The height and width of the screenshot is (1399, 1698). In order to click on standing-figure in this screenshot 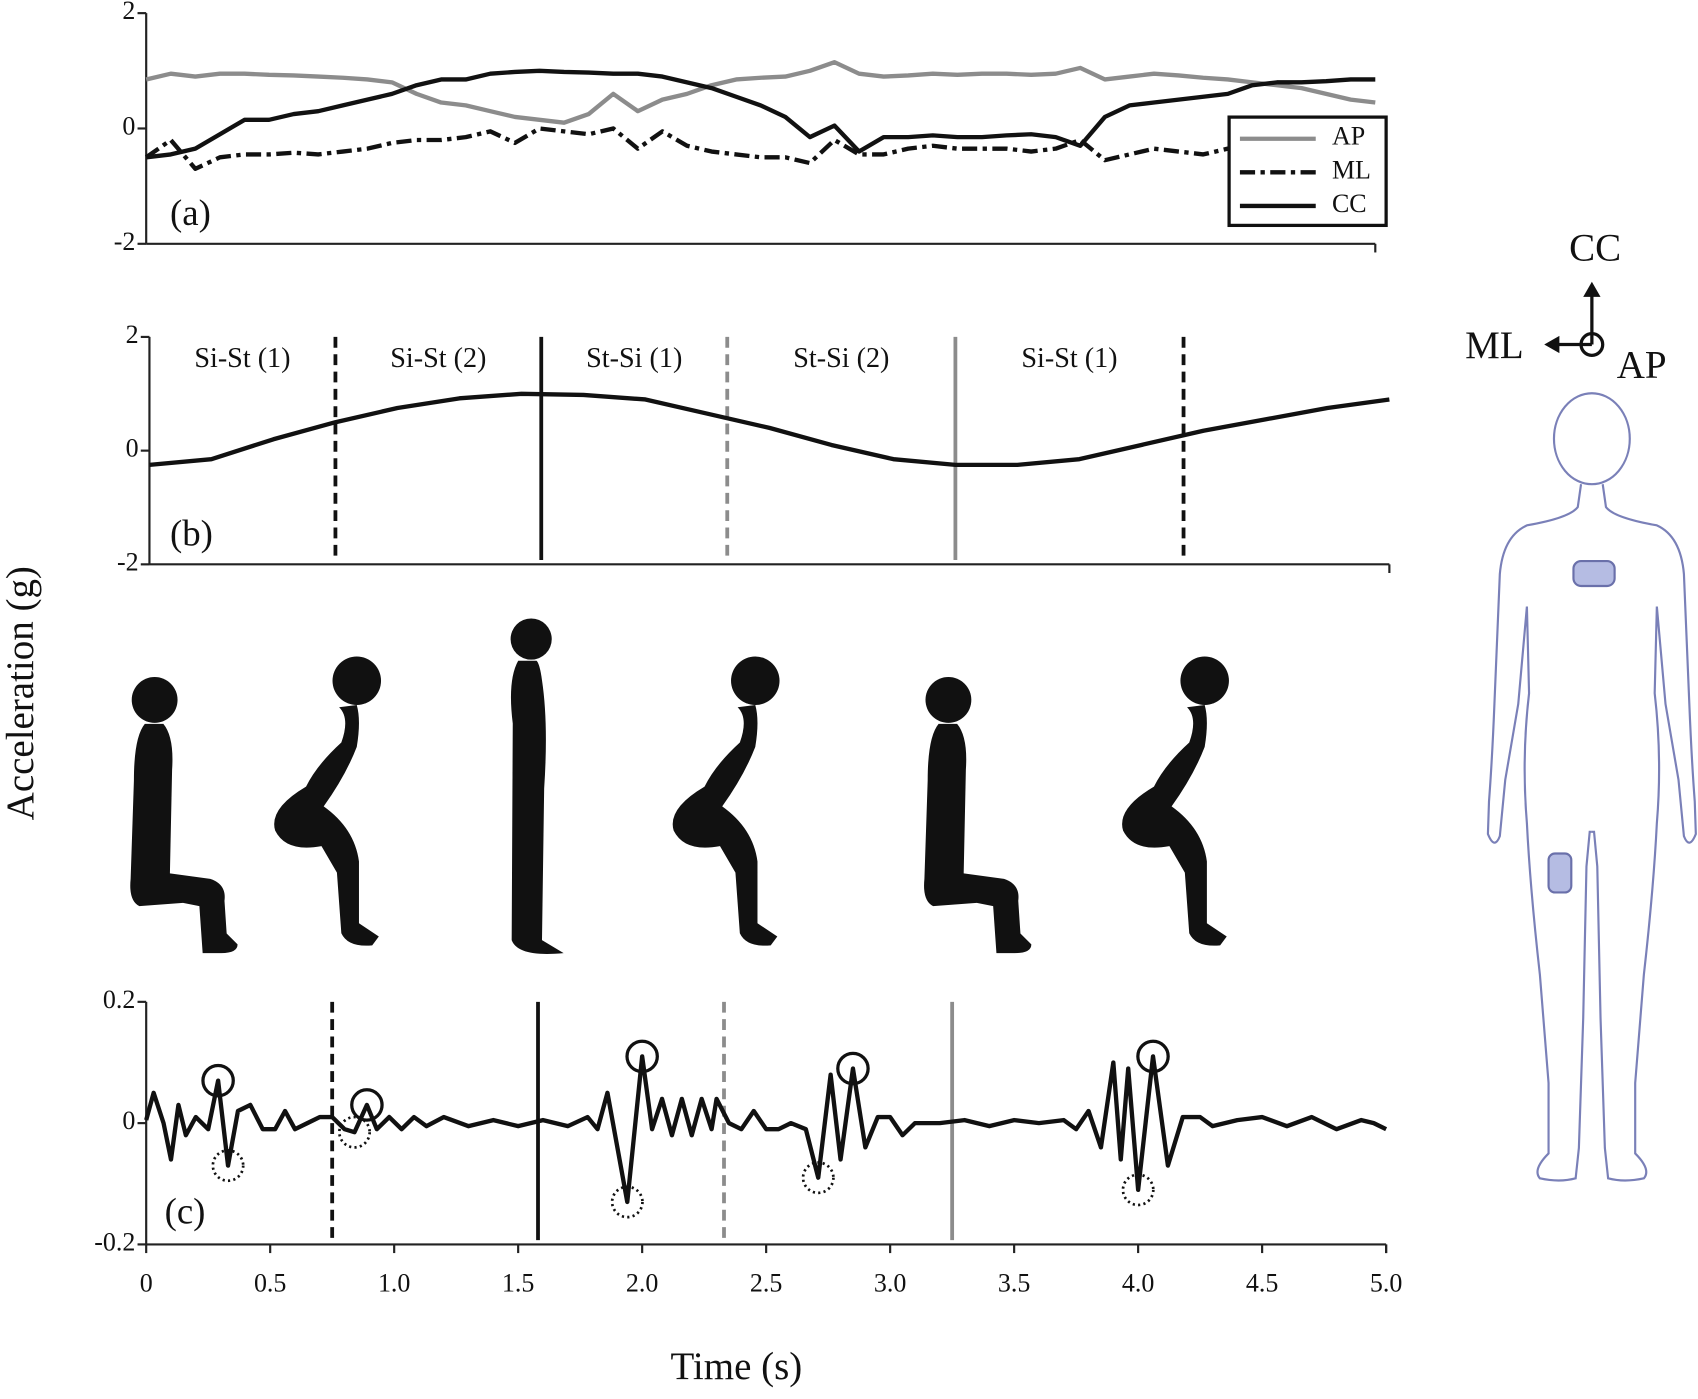, I will do `click(537, 786)`.